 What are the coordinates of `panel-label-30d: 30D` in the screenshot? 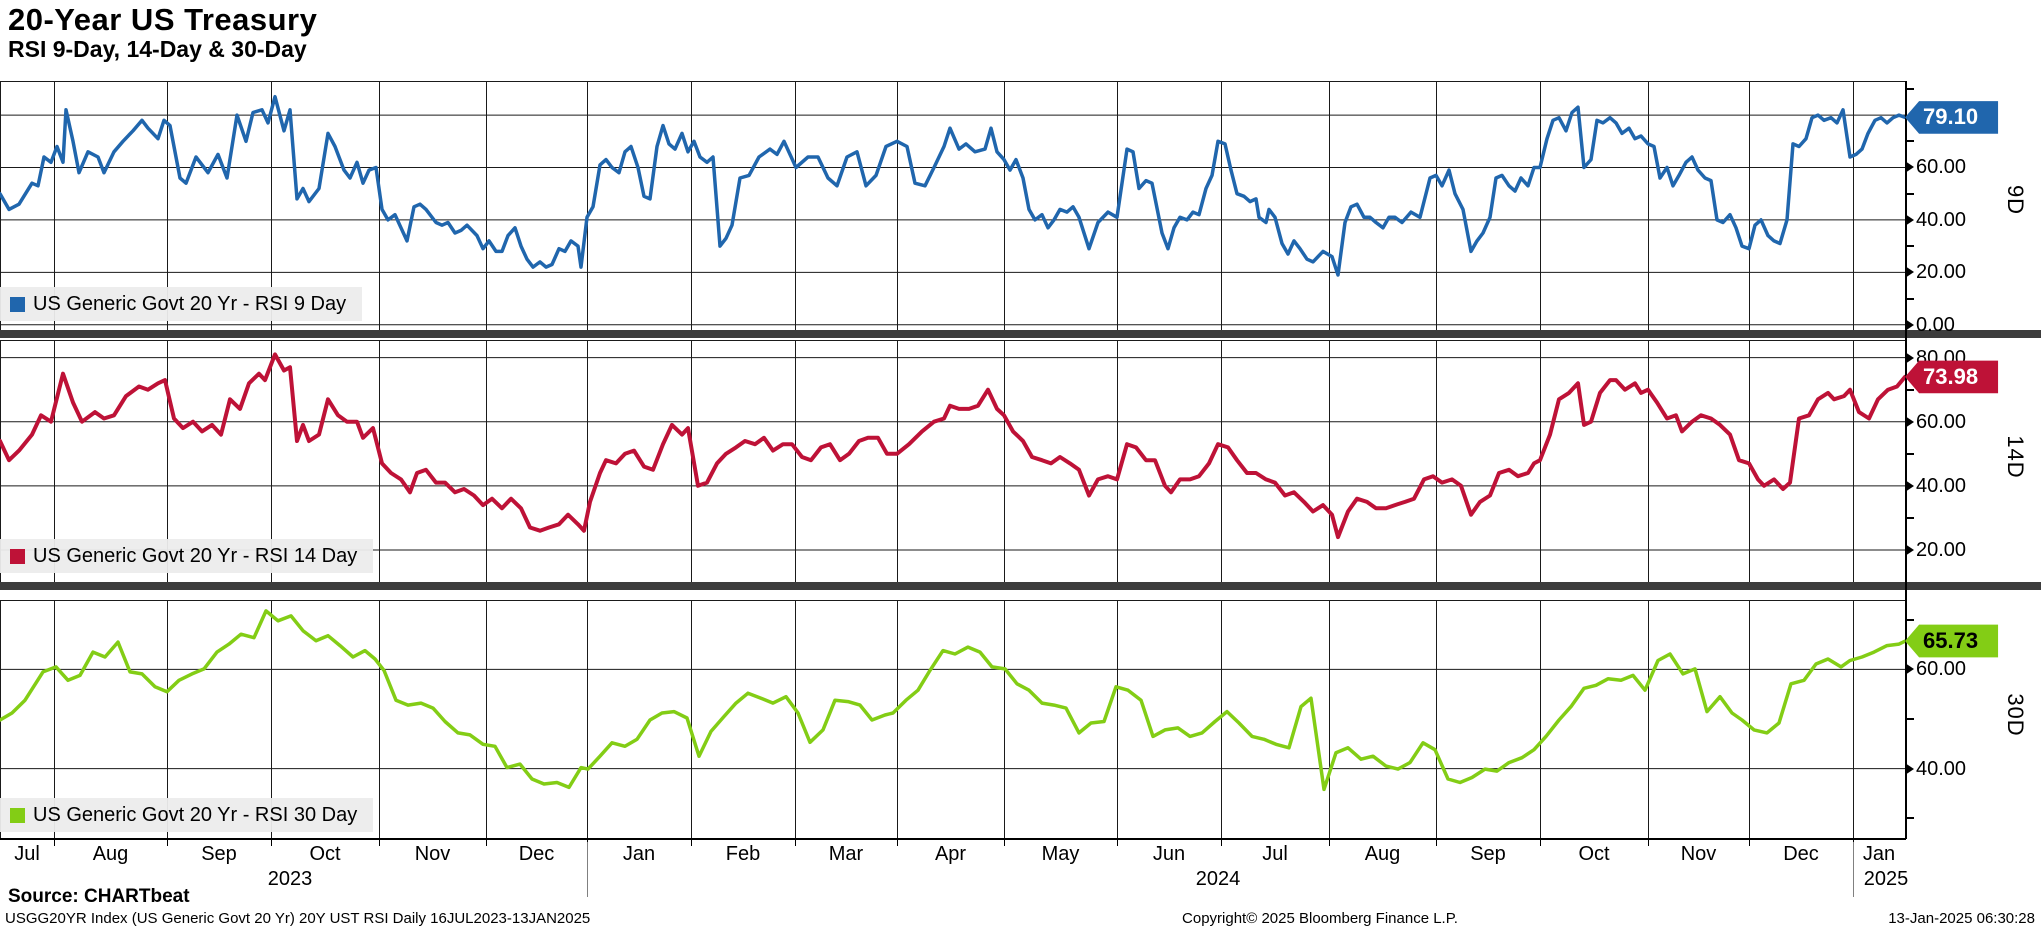 It's located at (2015, 715).